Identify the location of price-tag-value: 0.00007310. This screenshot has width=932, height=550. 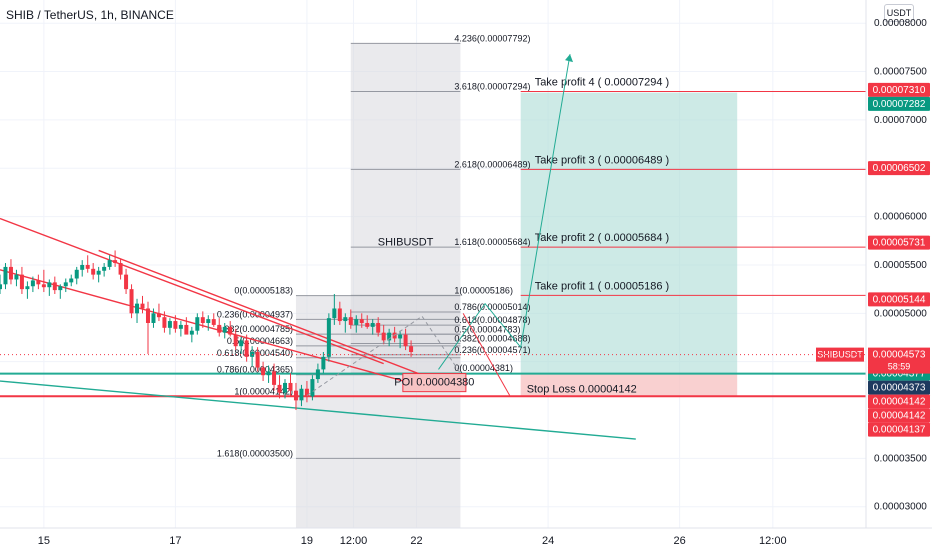
(899, 90).